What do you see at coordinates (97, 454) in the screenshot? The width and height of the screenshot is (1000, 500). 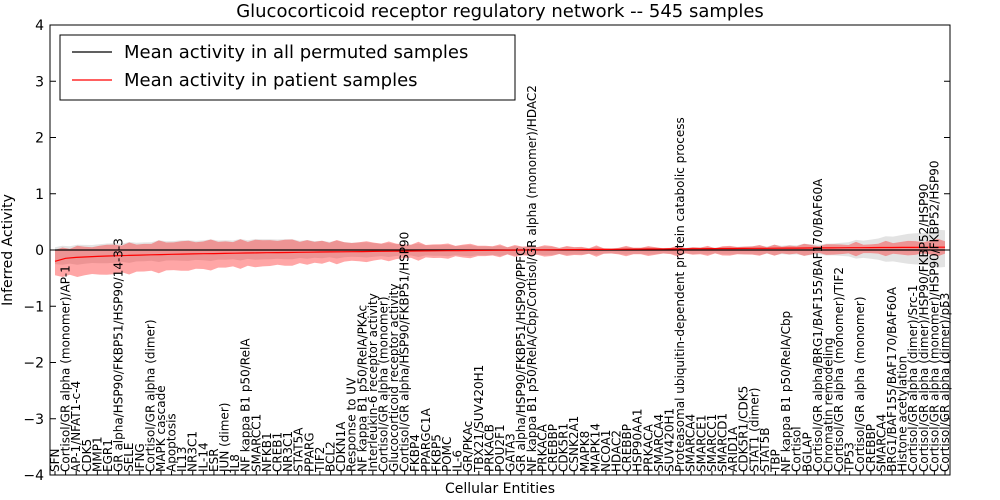 I see `x-tick-label: MMP1` at bounding box center [97, 454].